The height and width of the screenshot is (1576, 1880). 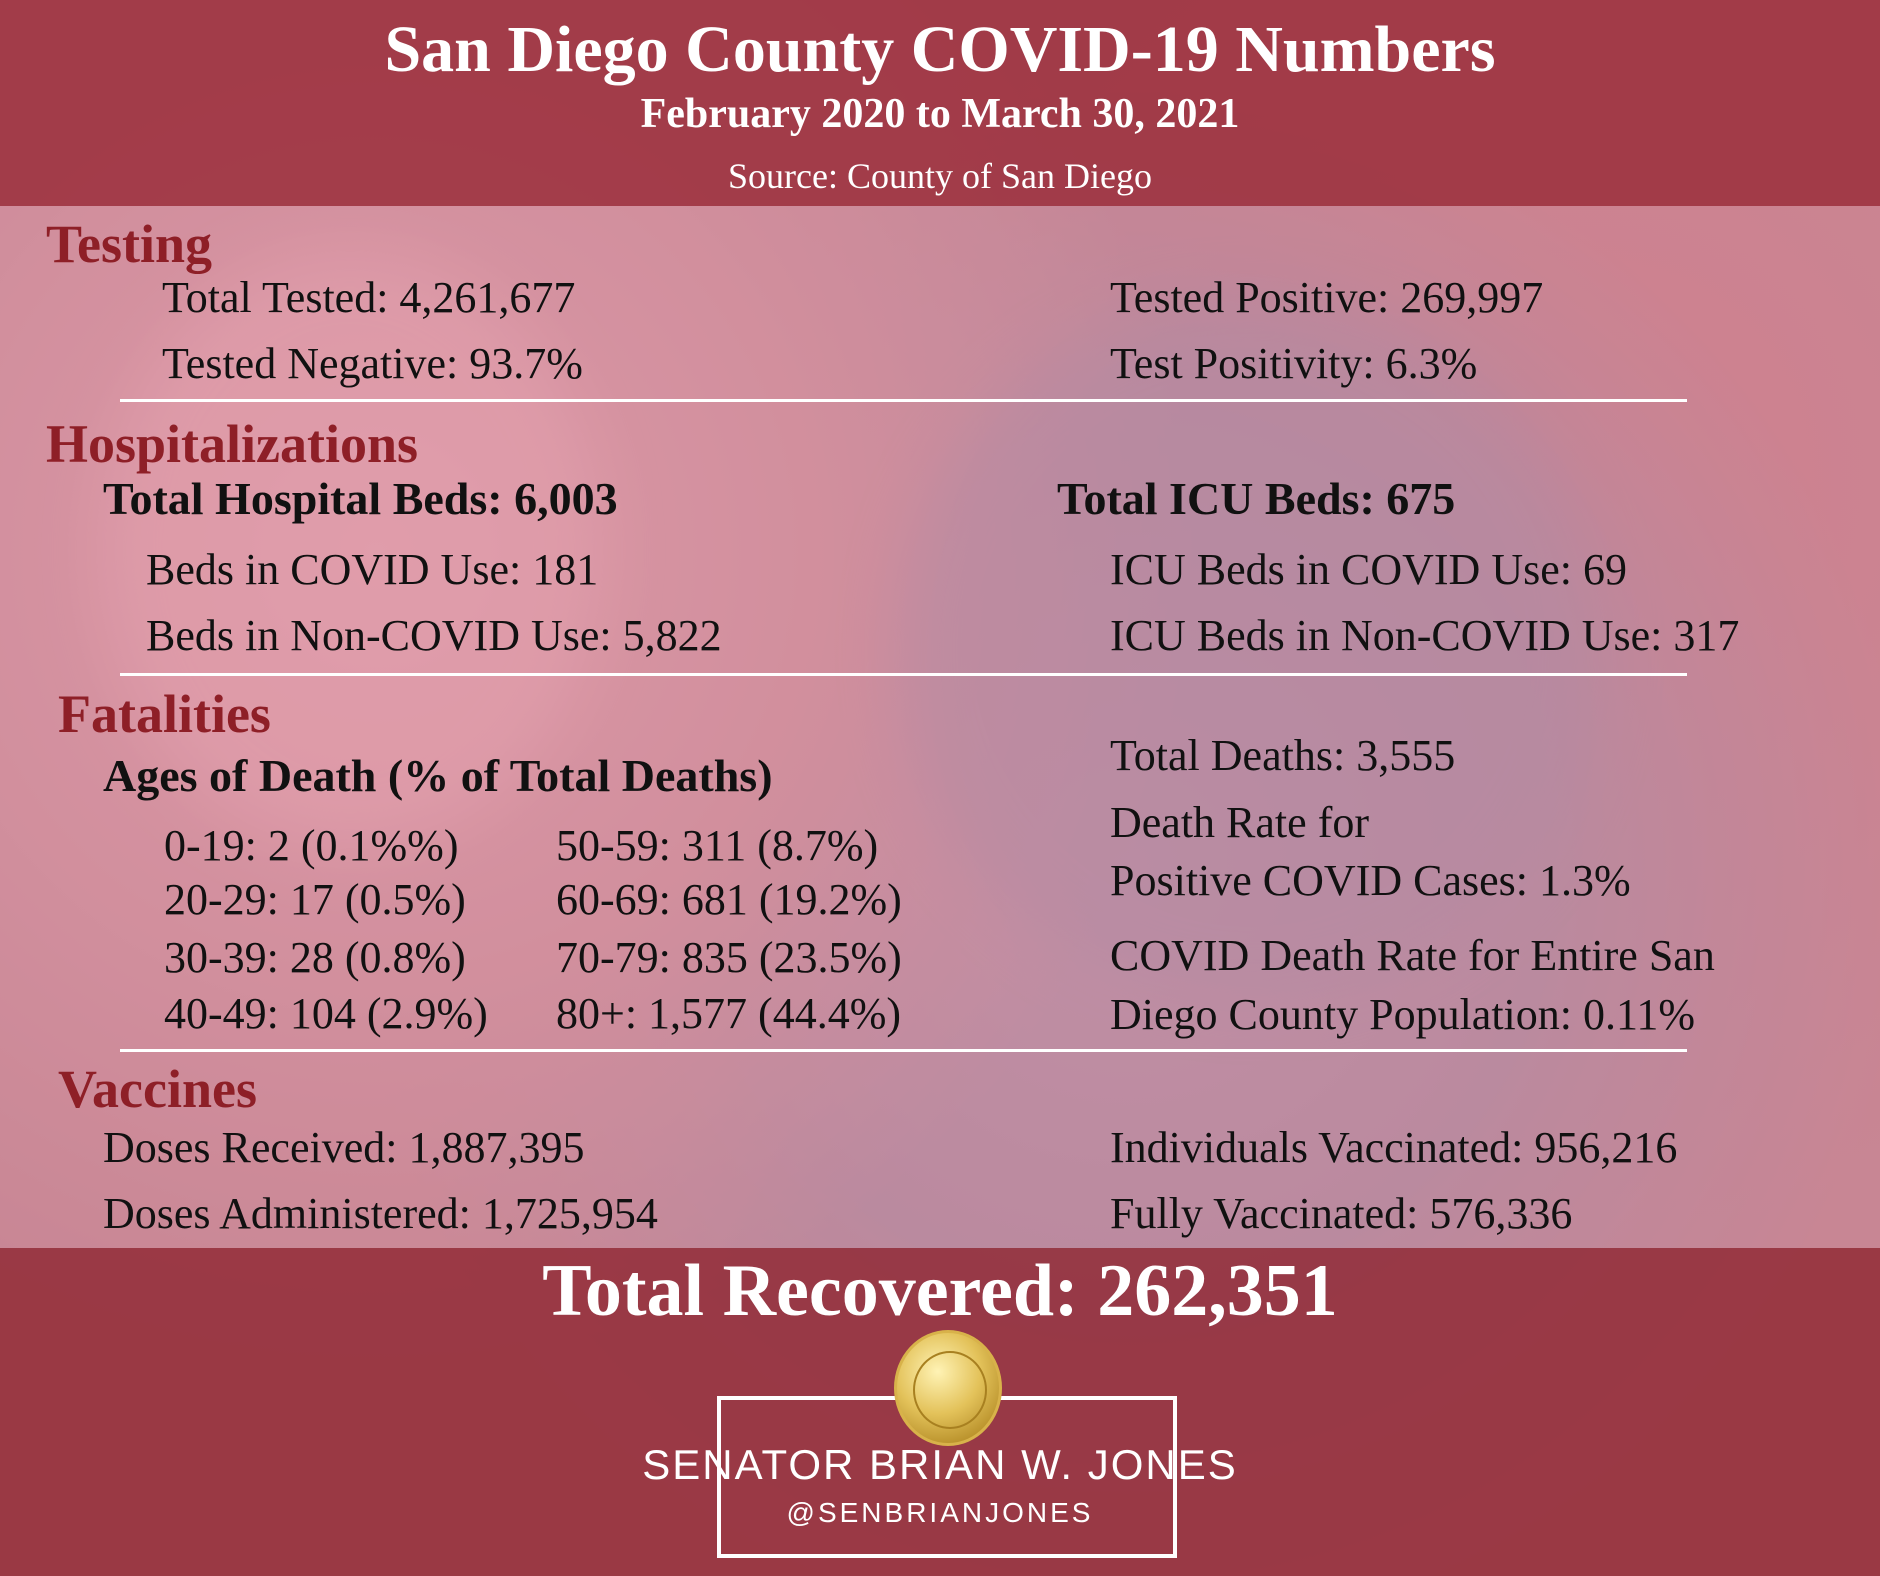 What do you see at coordinates (438, 775) in the screenshot?
I see `ages-heading: Ages of Death (% of Total Deaths)` at bounding box center [438, 775].